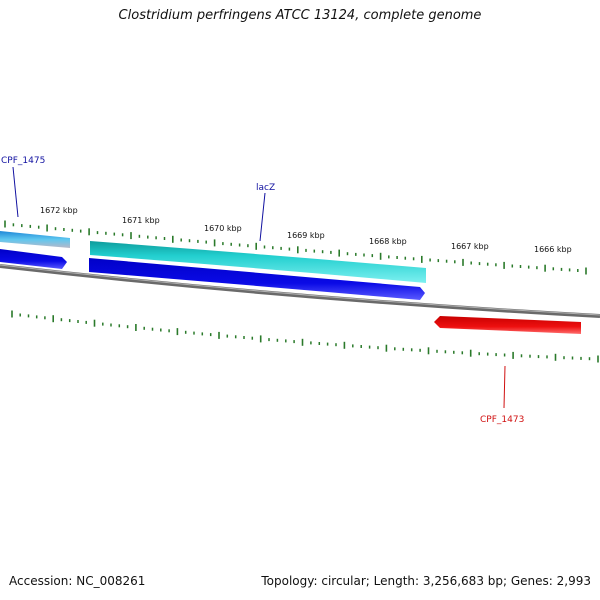  What do you see at coordinates (305, 336) in the screenshot?
I see `lower-scale-ticks` at bounding box center [305, 336].